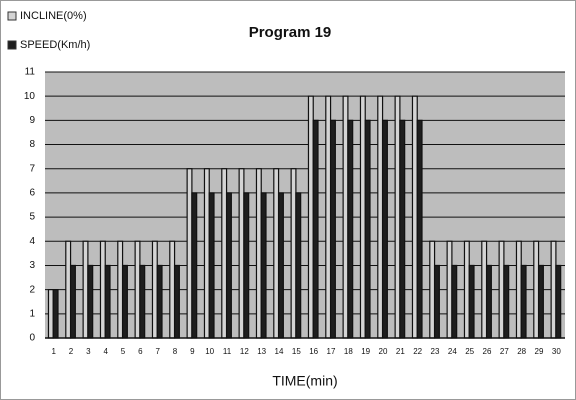 This screenshot has height=400, width=576. Describe the element at coordinates (71, 351) in the screenshot. I see `x-tick-label: 2` at that location.